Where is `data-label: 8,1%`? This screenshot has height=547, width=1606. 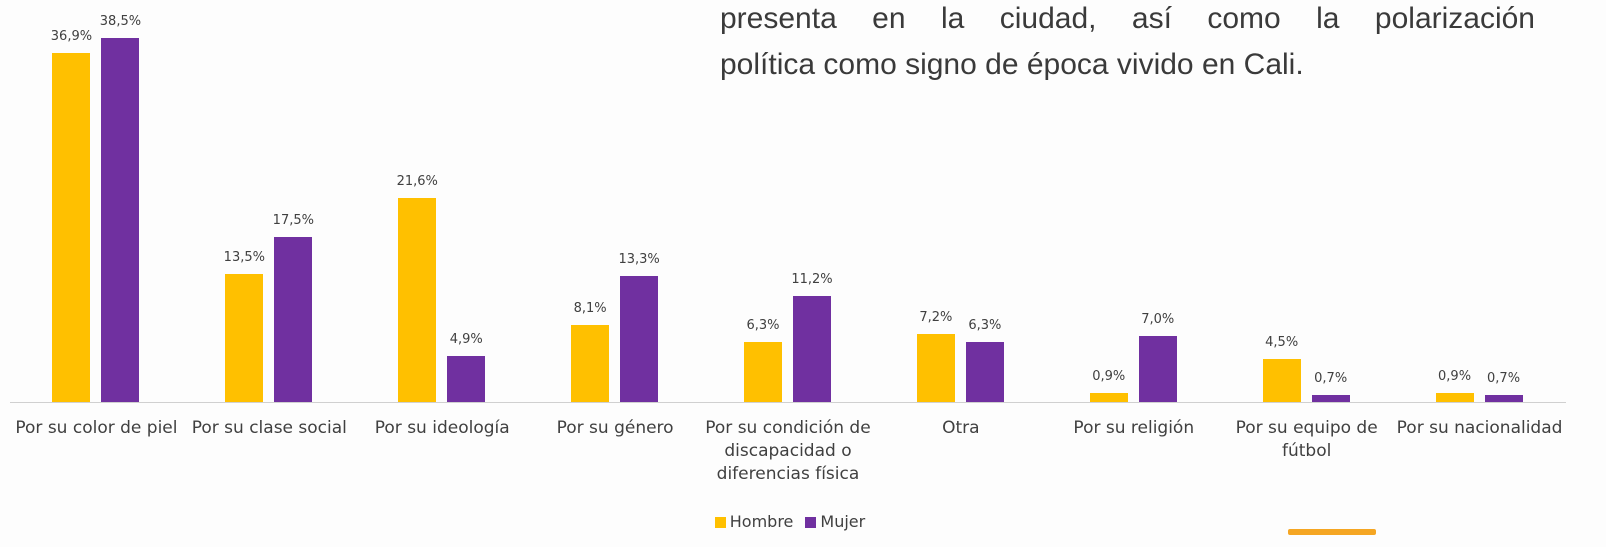
data-label: 8,1% is located at coordinates (590, 309).